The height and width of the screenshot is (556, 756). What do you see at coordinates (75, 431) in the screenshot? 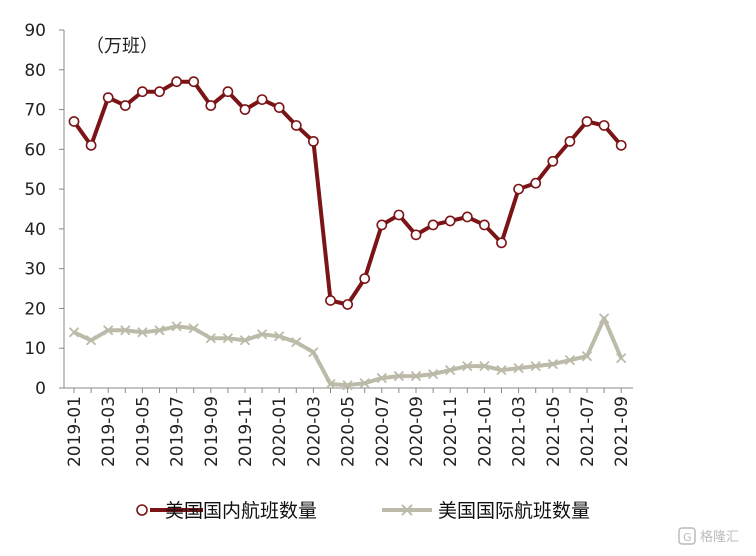
I see `x-tick-label: 2019-01` at bounding box center [75, 431].